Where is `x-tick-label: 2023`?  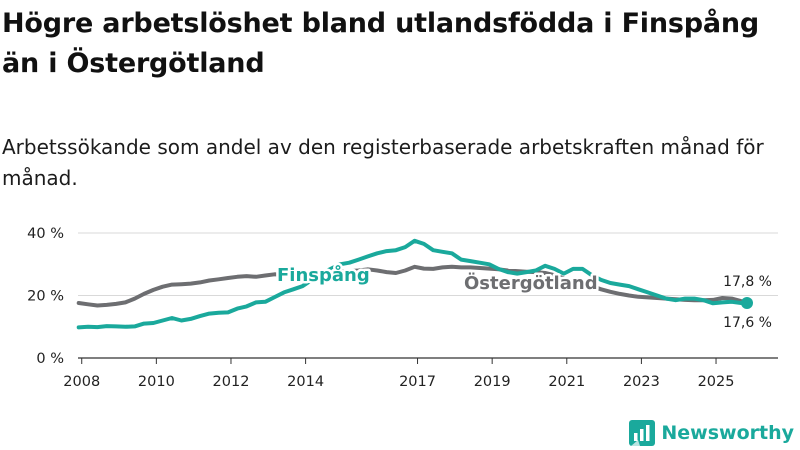 x-tick-label: 2023 is located at coordinates (641, 382).